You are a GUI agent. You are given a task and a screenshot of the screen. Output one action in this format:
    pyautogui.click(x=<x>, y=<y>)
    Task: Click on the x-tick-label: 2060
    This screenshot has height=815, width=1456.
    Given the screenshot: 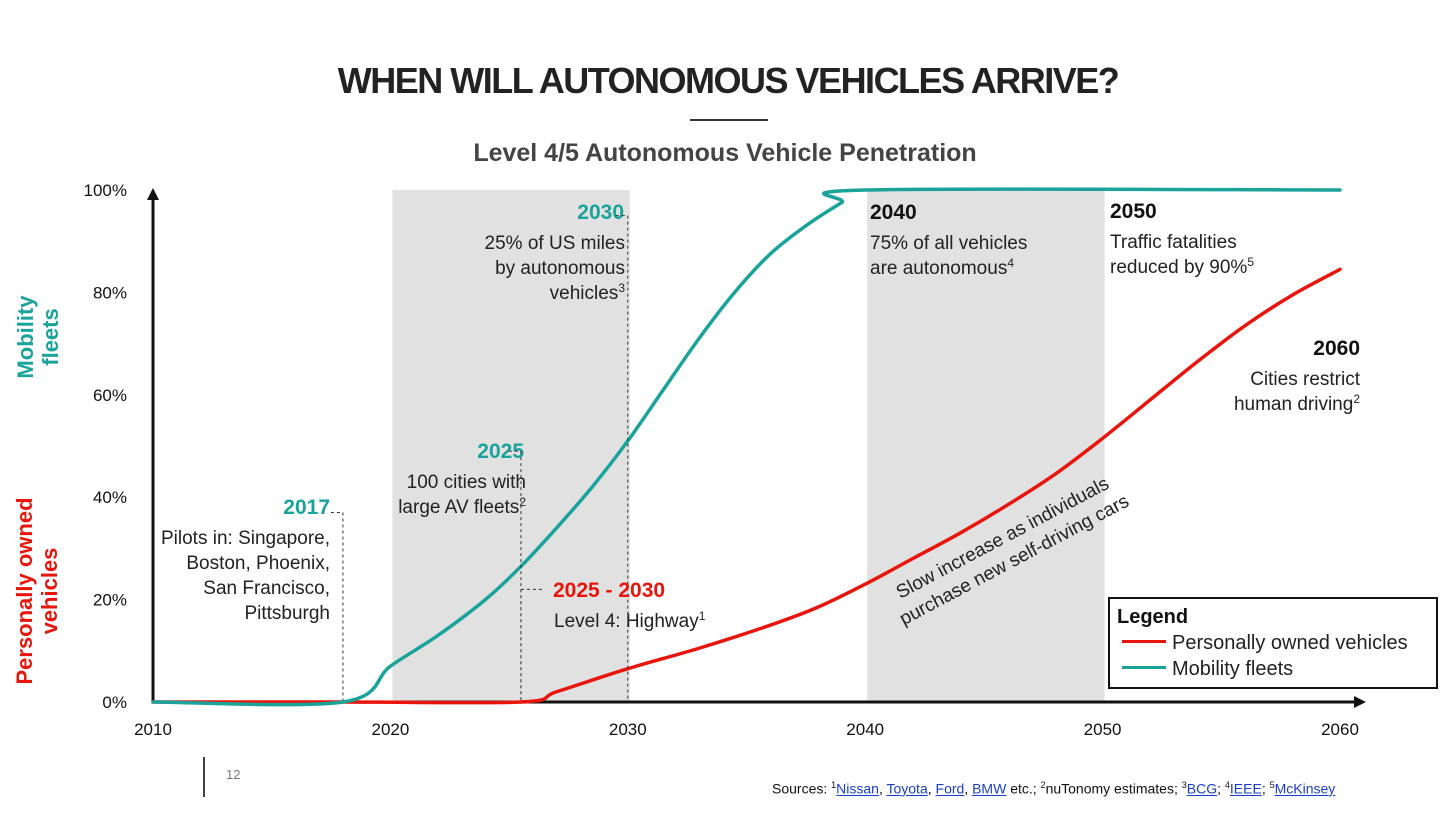 What is the action you would take?
    pyautogui.click(x=1340, y=729)
    